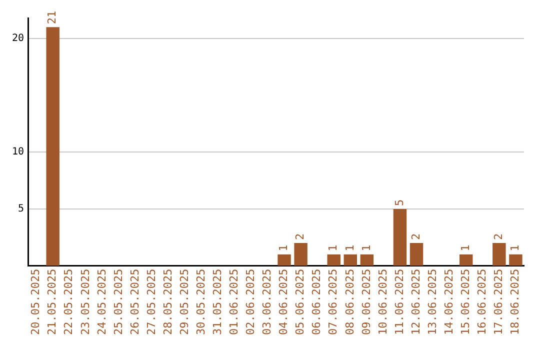 The height and width of the screenshot is (340, 540). What do you see at coordinates (515, 302) in the screenshot?
I see `x-tick-label: 18.06.2025` at bounding box center [515, 302].